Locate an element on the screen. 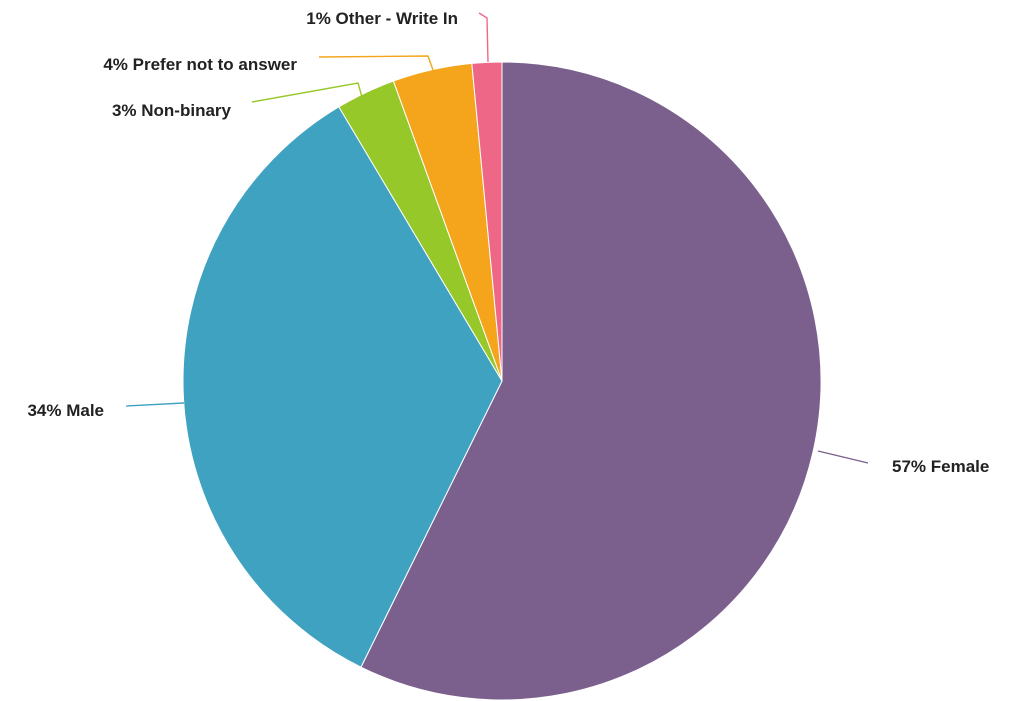  slice-label-female: 57% Female is located at coordinates (940, 466).